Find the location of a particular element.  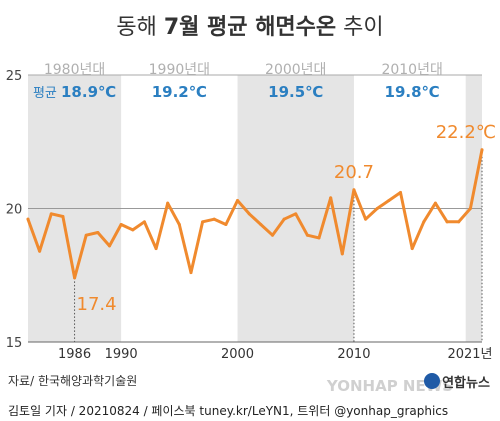

y-tick-label-25: 25 is located at coordinates (14, 76).